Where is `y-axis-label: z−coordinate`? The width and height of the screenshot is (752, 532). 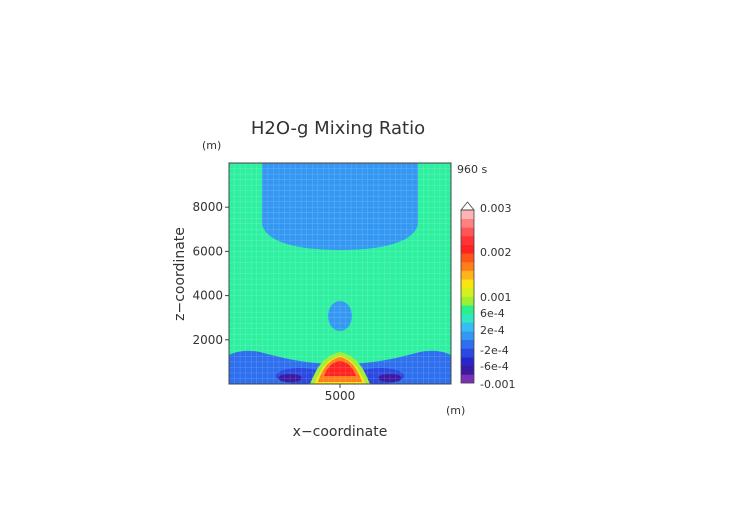
y-axis-label: z−coordinate is located at coordinates (180, 274).